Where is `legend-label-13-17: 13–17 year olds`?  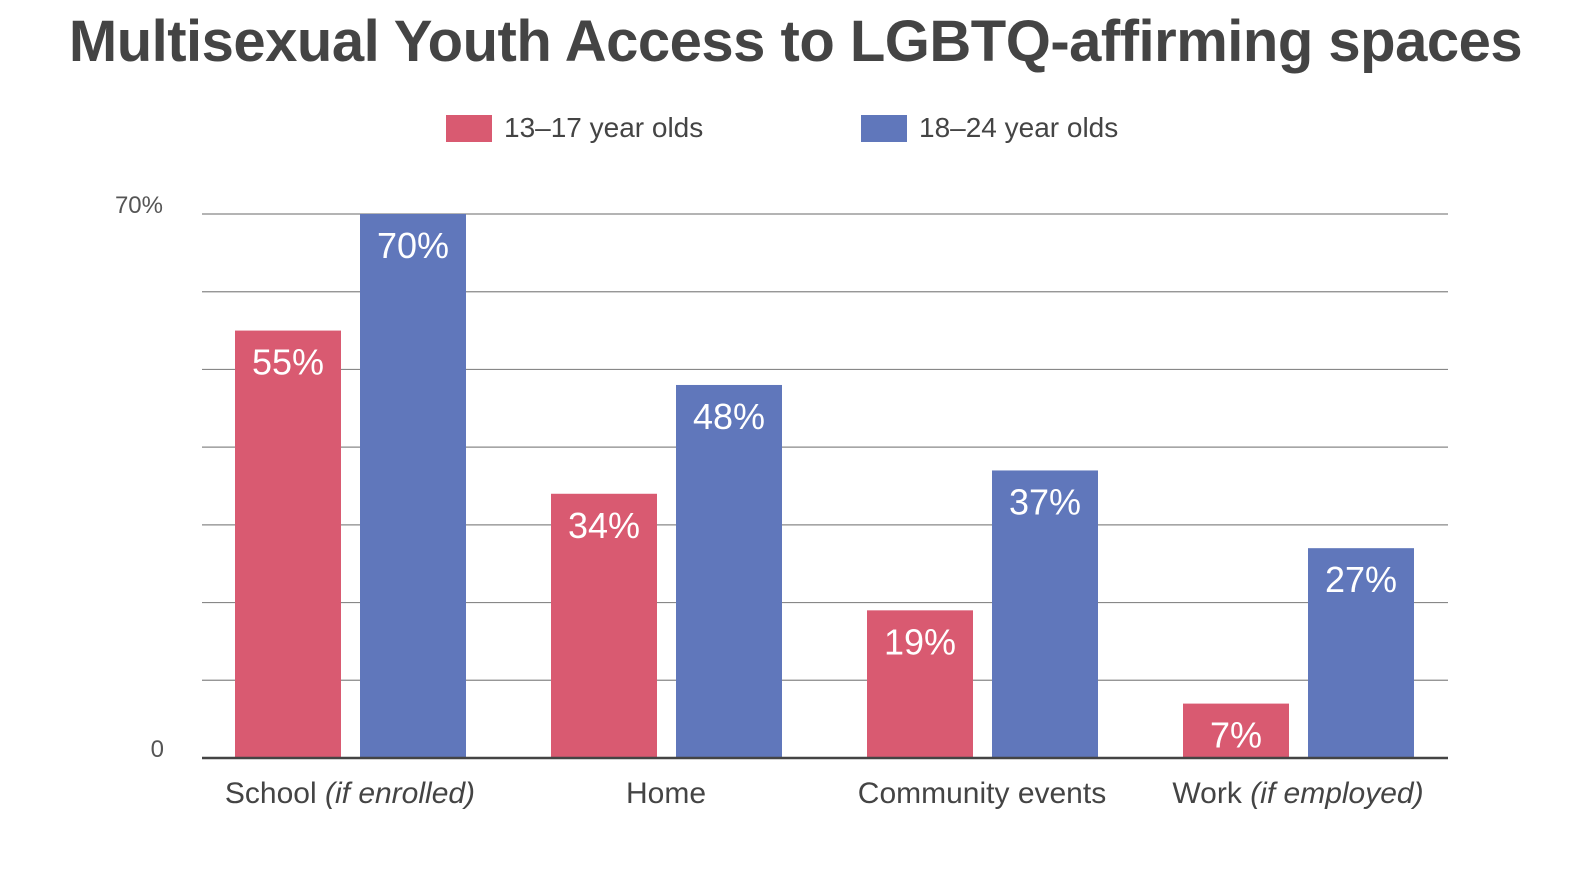
legend-label-13-17: 13–17 year olds is located at coordinates (604, 127).